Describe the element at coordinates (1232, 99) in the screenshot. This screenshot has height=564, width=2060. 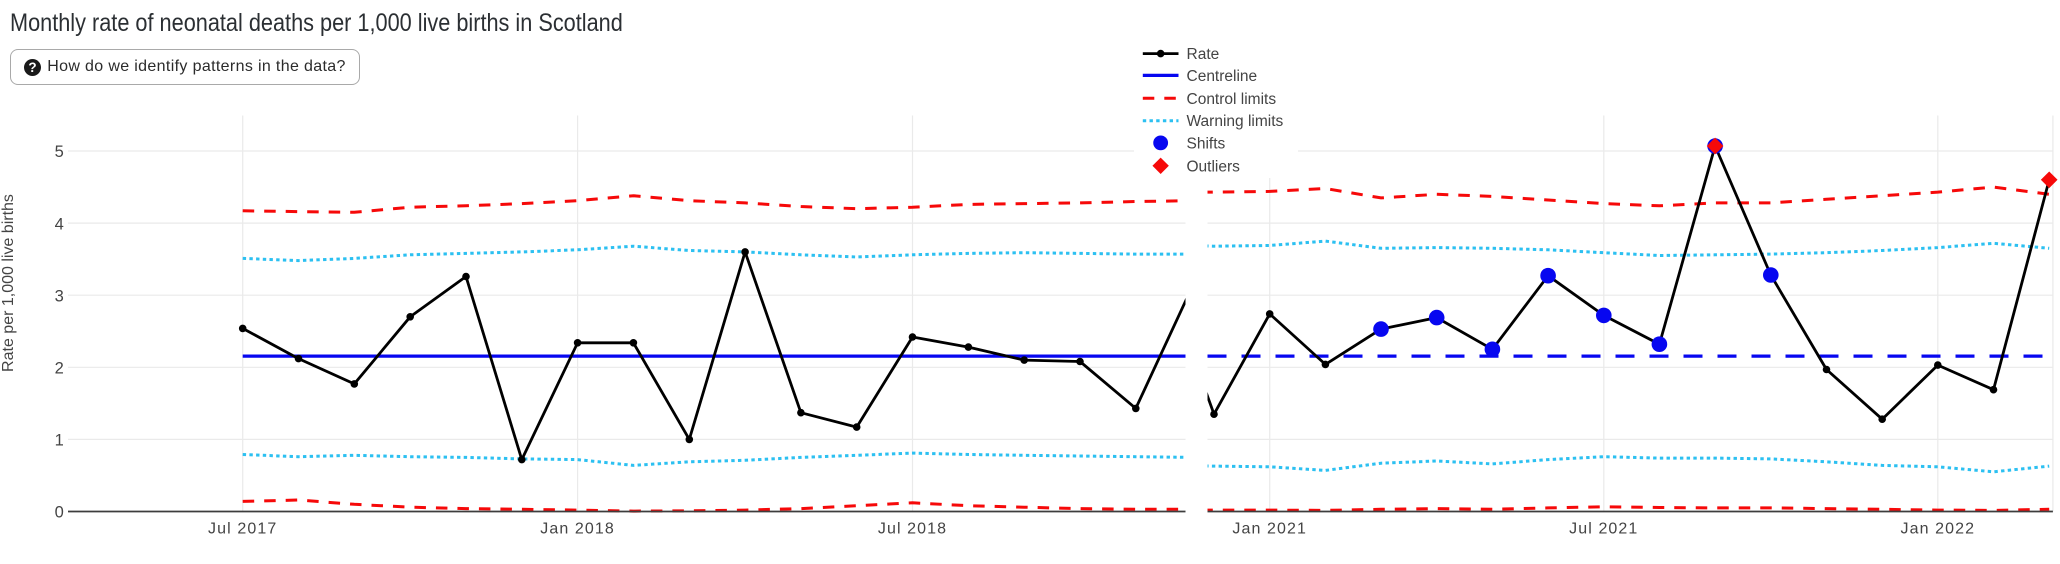
I see `svg-text: Control limits` at that location.